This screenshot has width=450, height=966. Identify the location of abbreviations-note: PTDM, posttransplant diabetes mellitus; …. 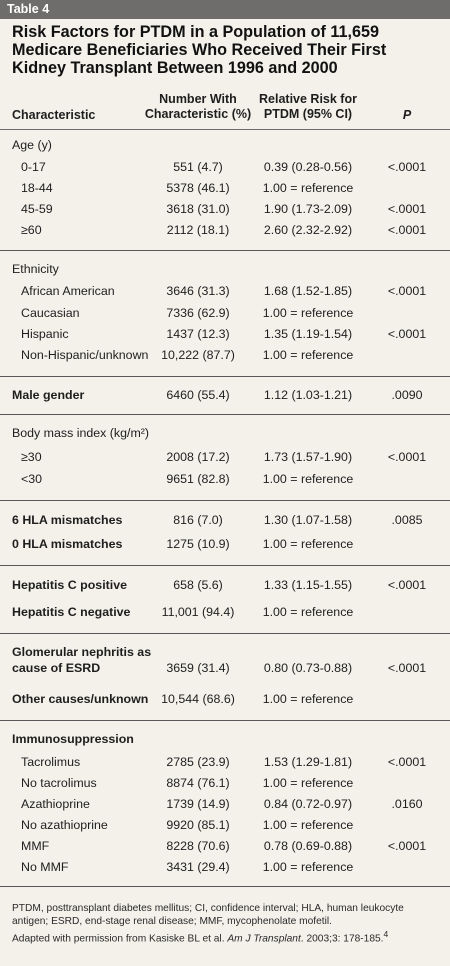
(208, 915).